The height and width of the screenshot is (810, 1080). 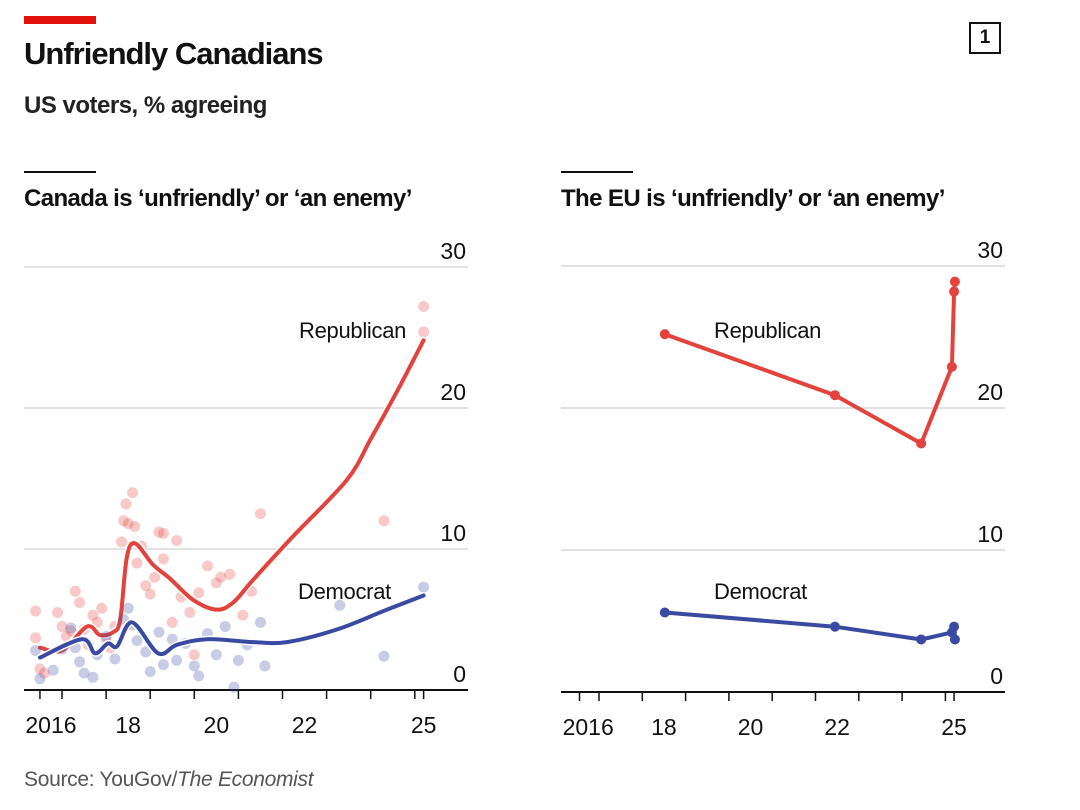 I want to click on panel-left-rule, so click(x=60, y=172).